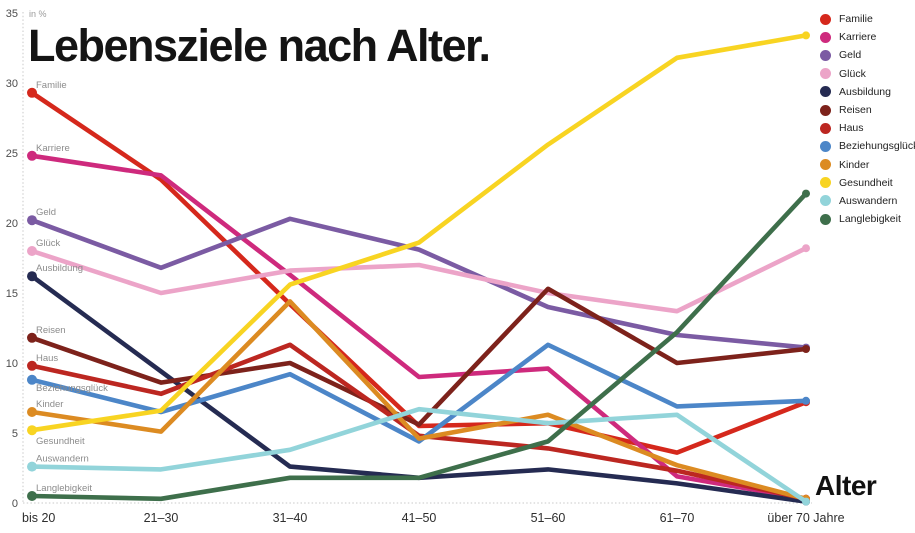 The width and height of the screenshot is (915, 533). What do you see at coordinates (867, 74) in the screenshot?
I see `legend-item: Glück` at bounding box center [867, 74].